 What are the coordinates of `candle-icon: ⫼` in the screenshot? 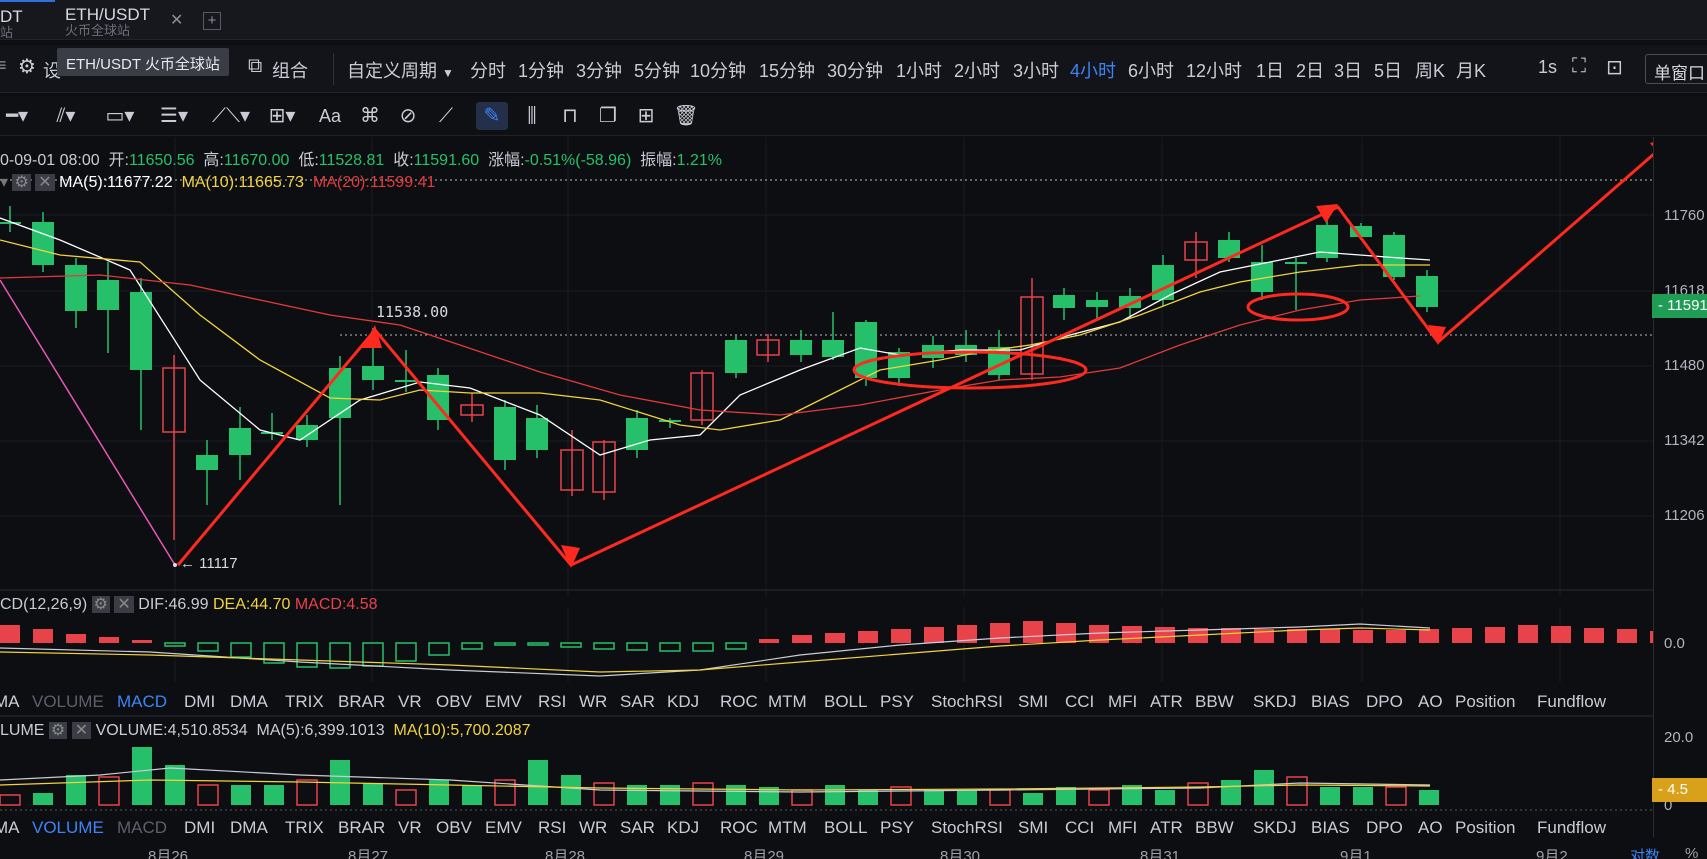 It's located at (532, 116).